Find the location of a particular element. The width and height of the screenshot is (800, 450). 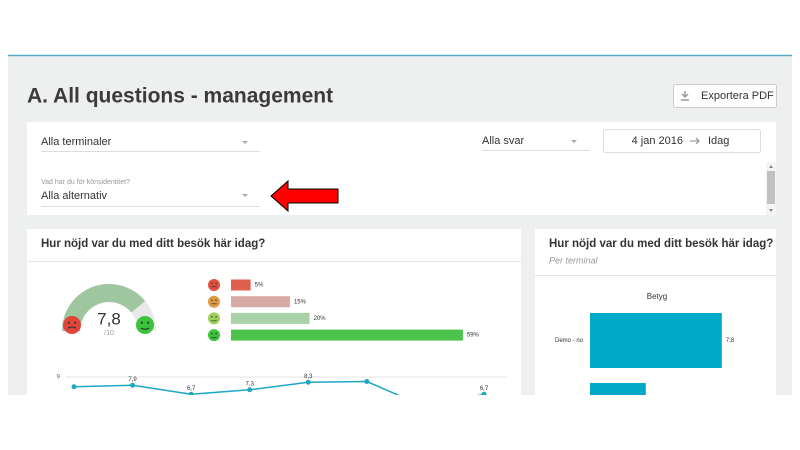

gauge-fill is located at coordinates (104, 307).